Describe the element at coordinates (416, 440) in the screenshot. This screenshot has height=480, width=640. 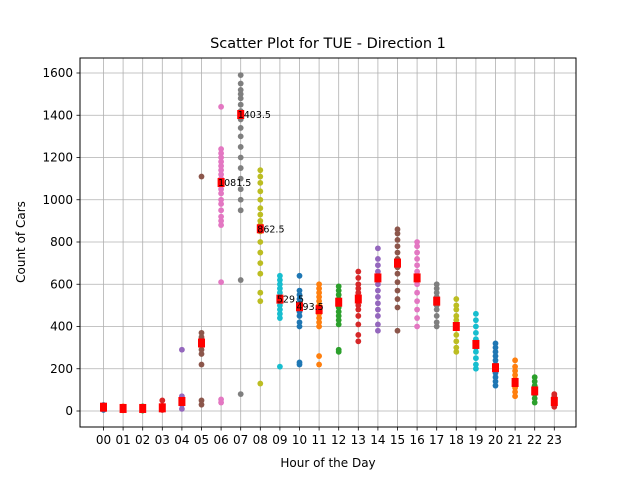
I see `x-tick-label: 16` at that location.